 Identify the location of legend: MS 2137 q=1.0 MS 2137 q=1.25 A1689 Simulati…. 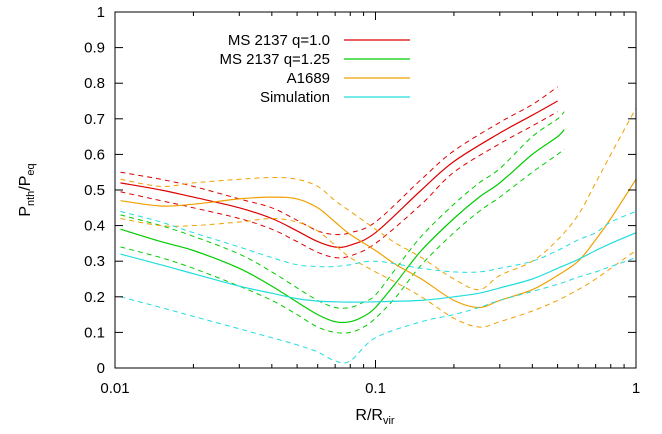
(314, 69).